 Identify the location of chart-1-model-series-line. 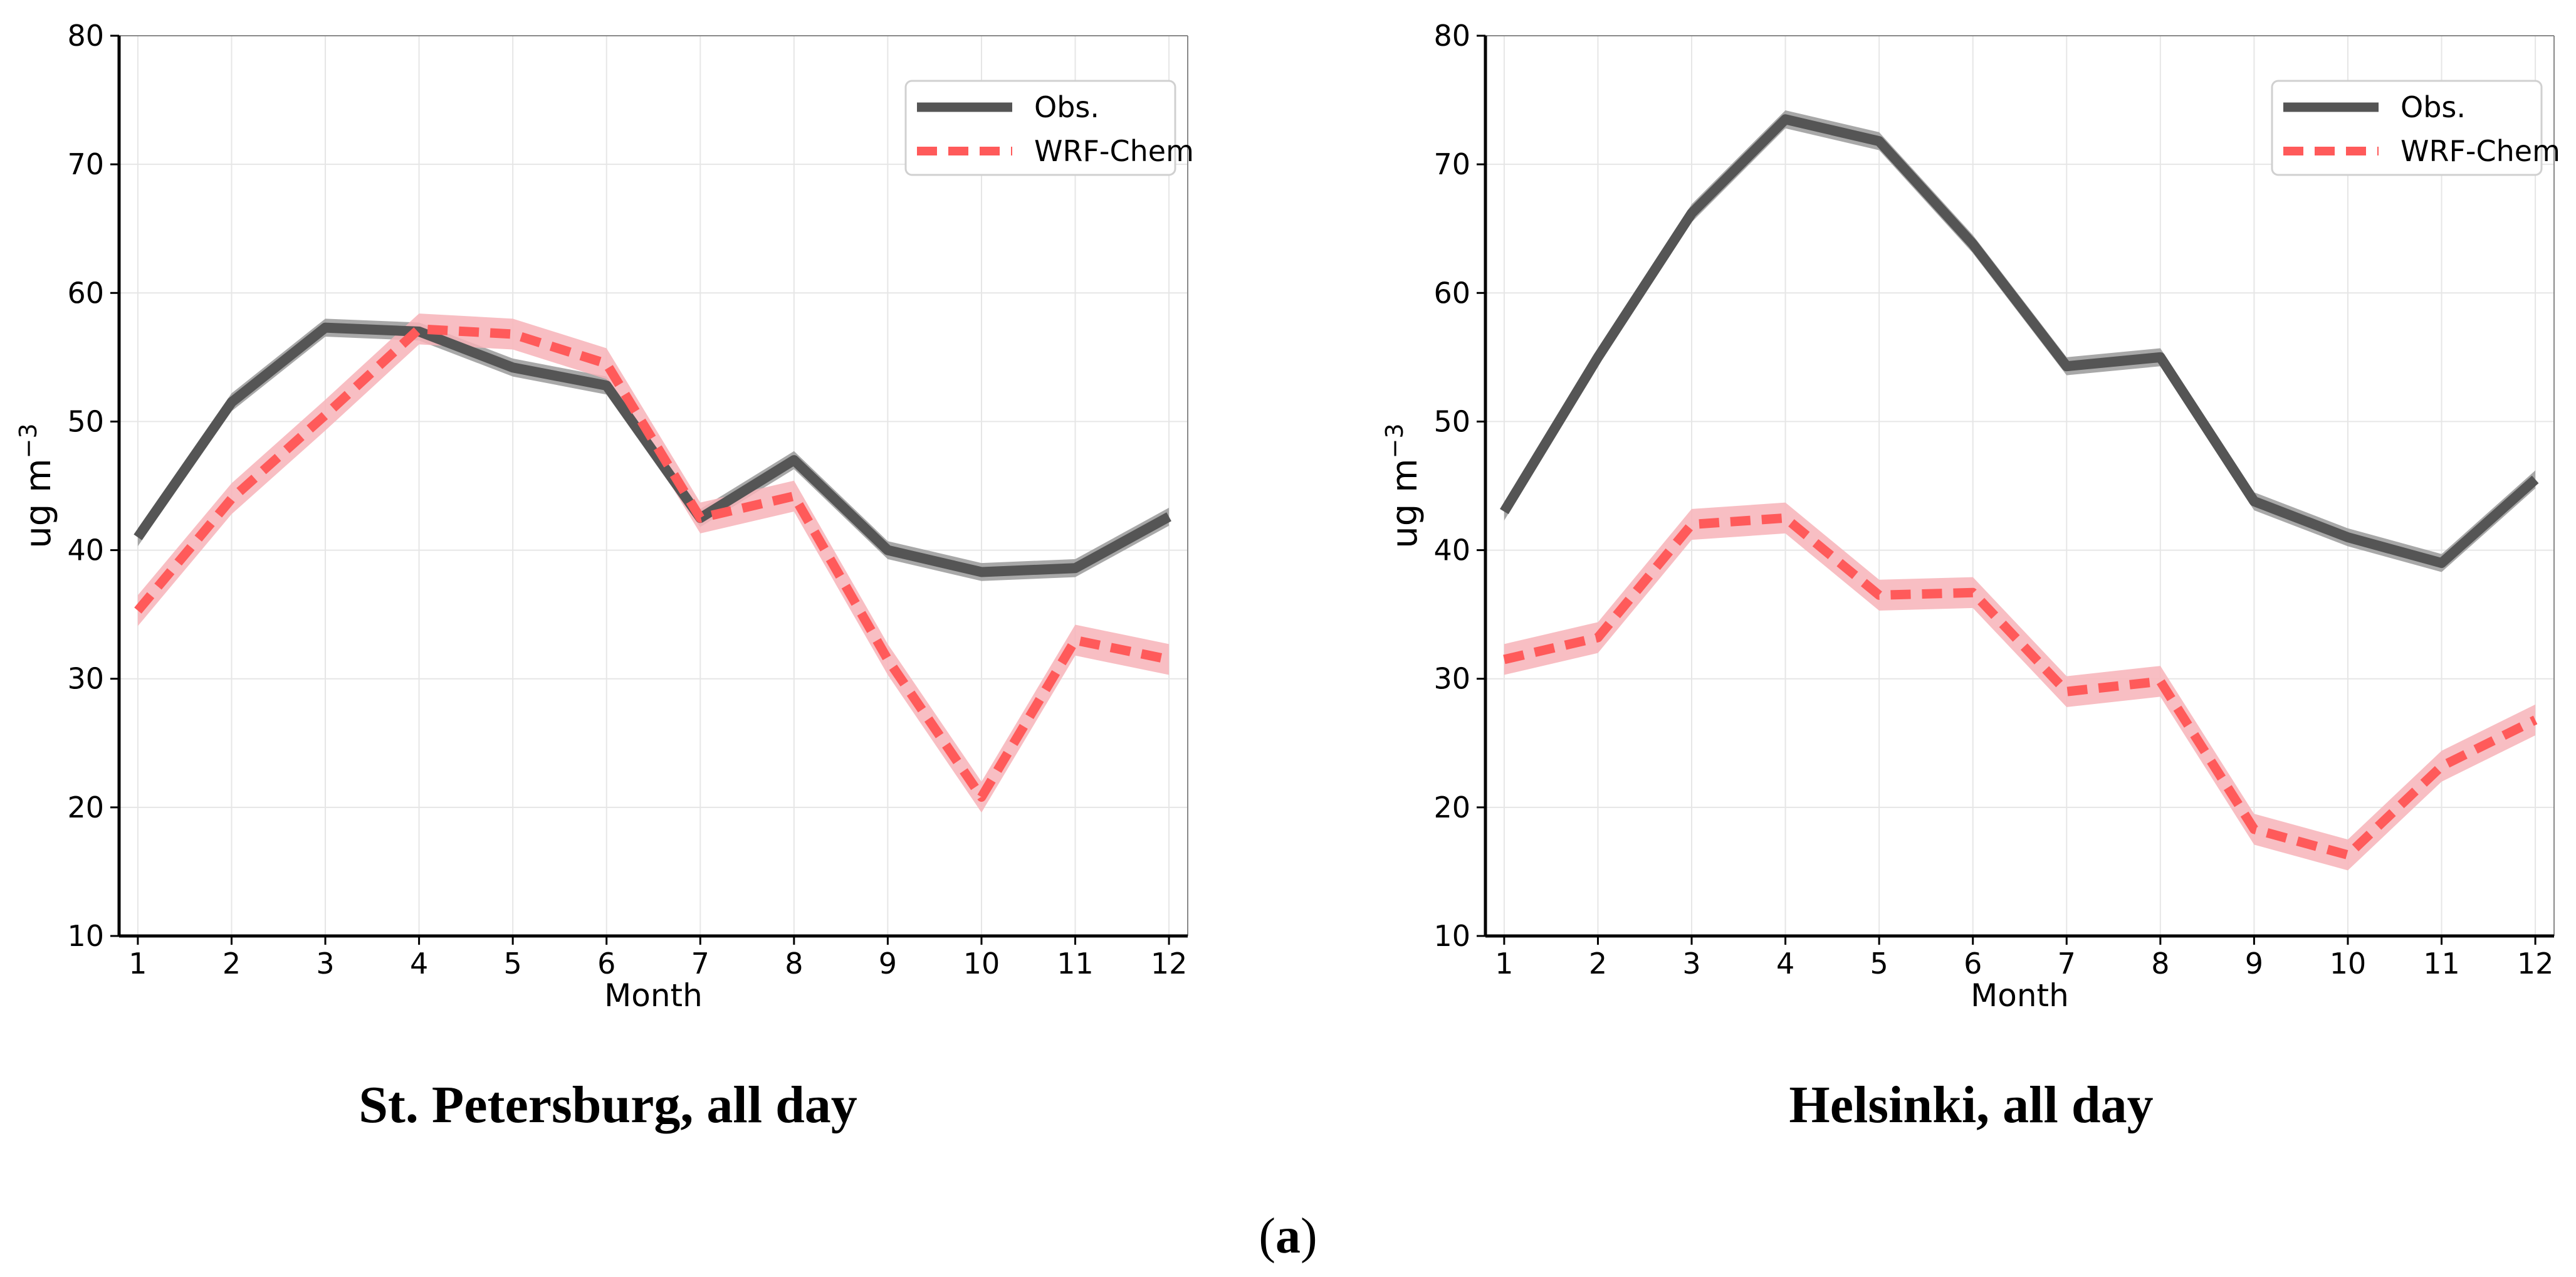
(2020, 686).